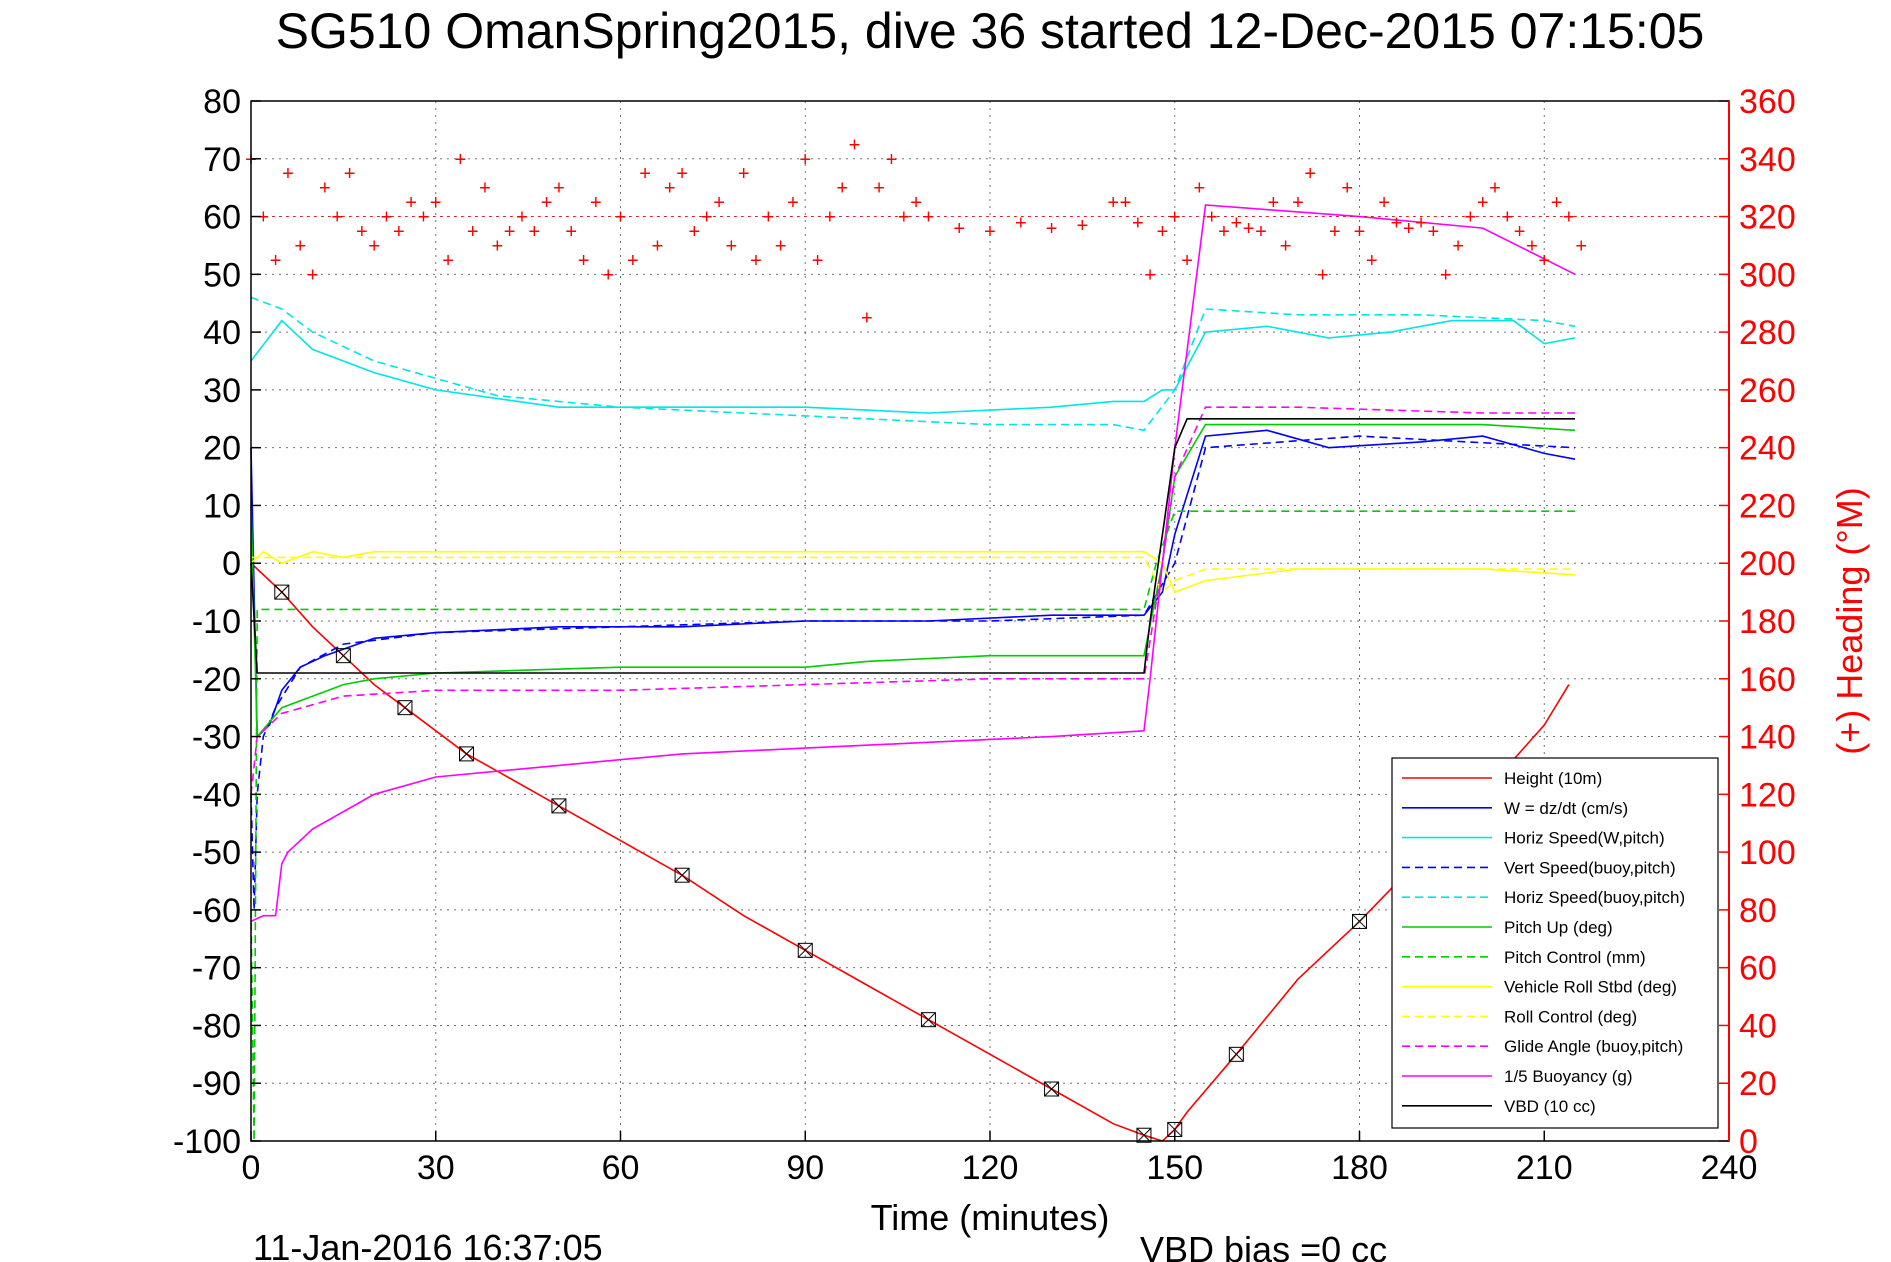 This screenshot has height=1262, width=1891. Describe the element at coordinates (1590, 987) in the screenshot. I see `legend-label: Vehicle Roll Stbd (deg)` at that location.